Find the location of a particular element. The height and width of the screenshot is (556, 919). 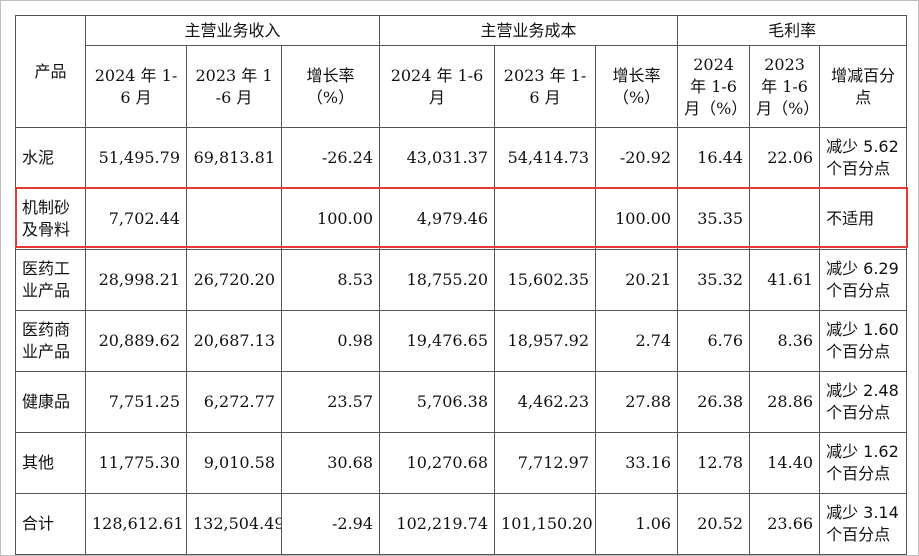

header-revenue-group: 主营业务收入 is located at coordinates (232, 30).